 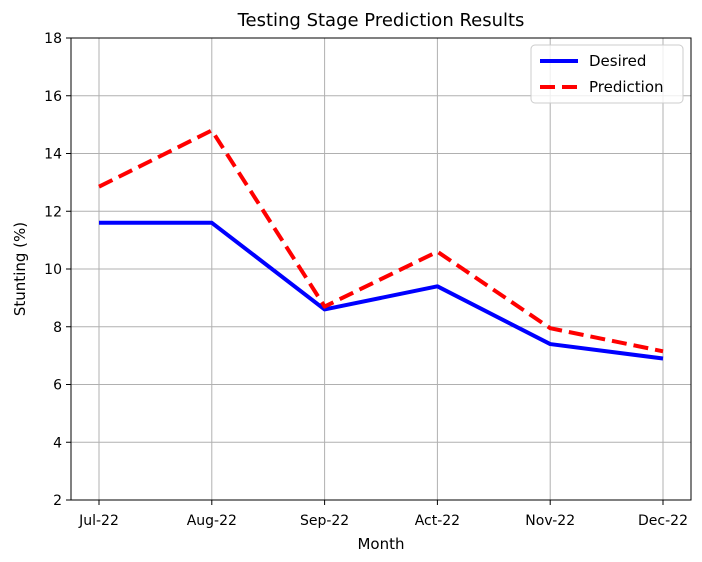 I want to click on y-tick-label: 14, so click(x=53, y=155).